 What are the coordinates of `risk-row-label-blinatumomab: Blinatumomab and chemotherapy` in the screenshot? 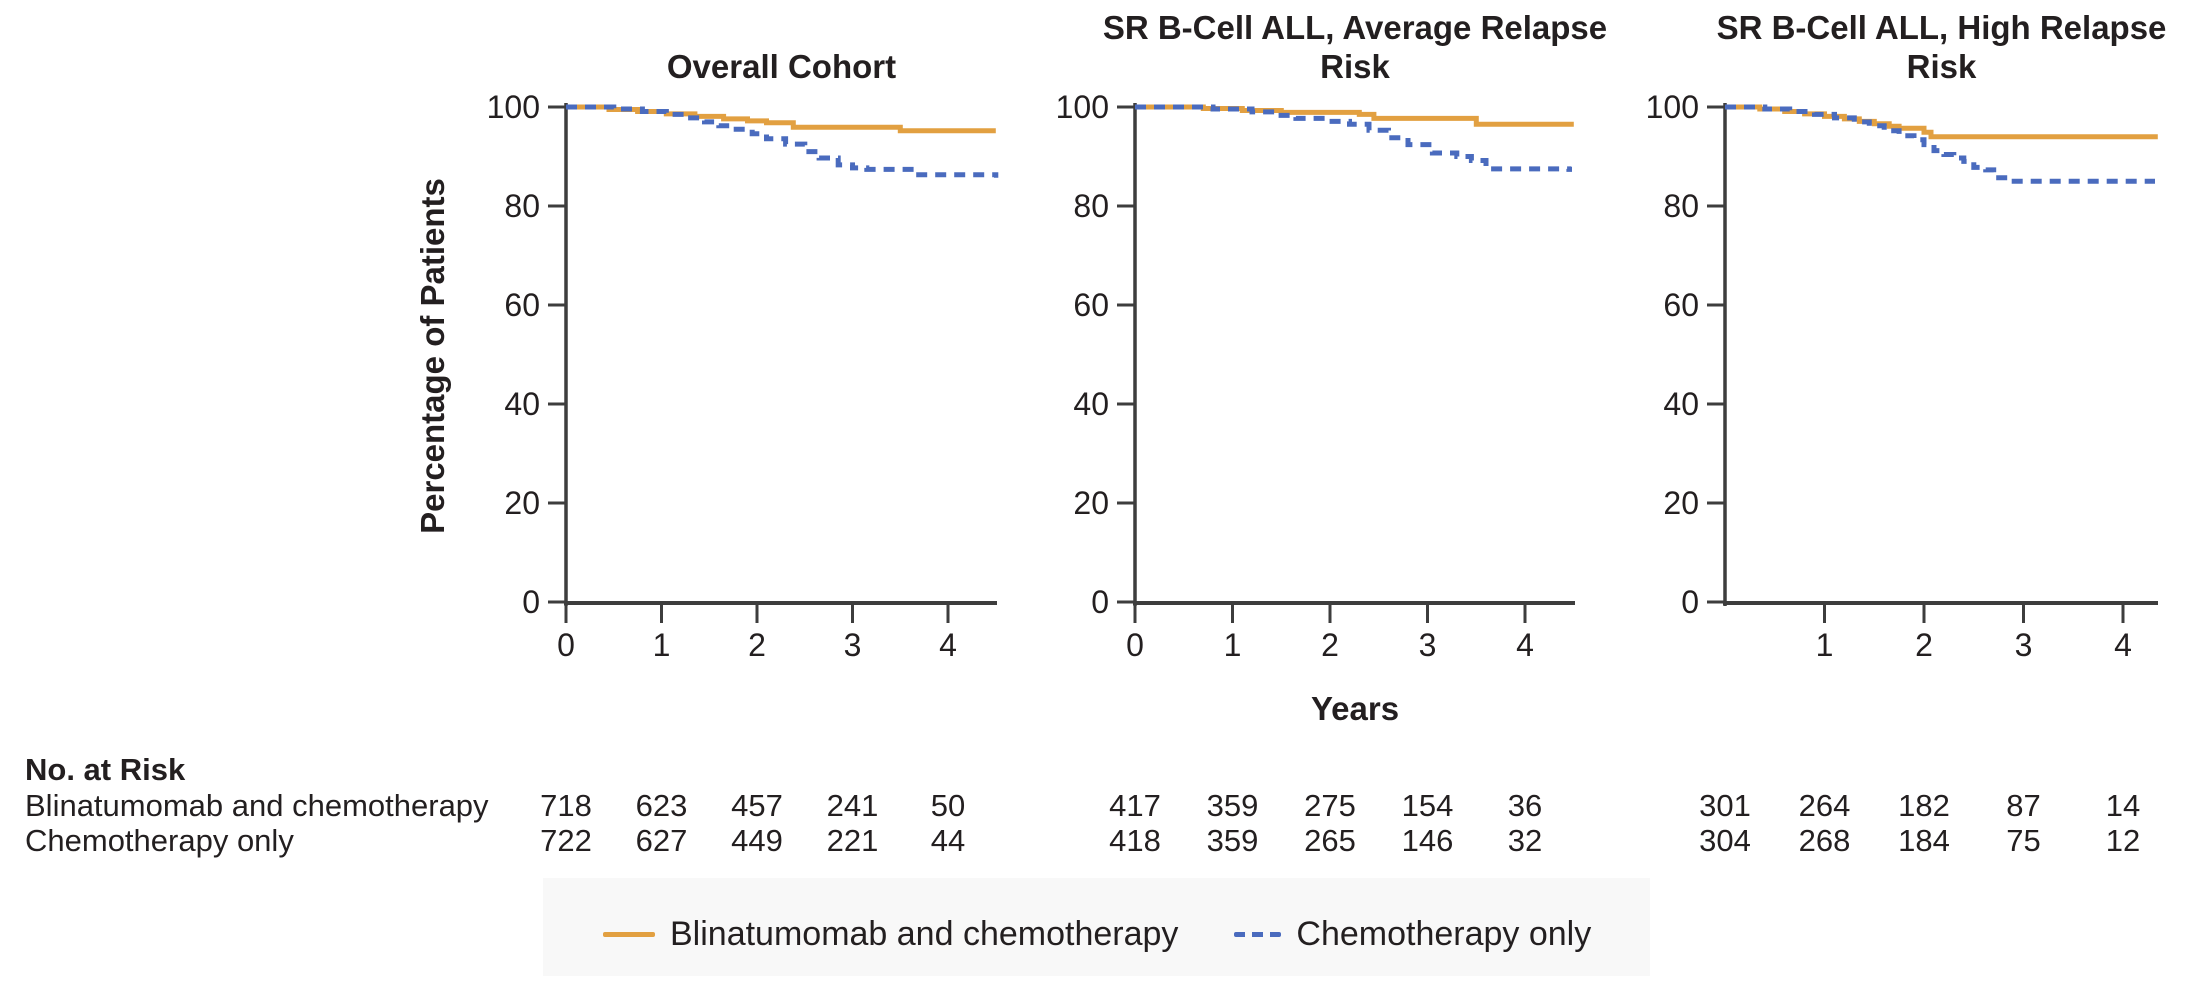 It's located at (257, 805).